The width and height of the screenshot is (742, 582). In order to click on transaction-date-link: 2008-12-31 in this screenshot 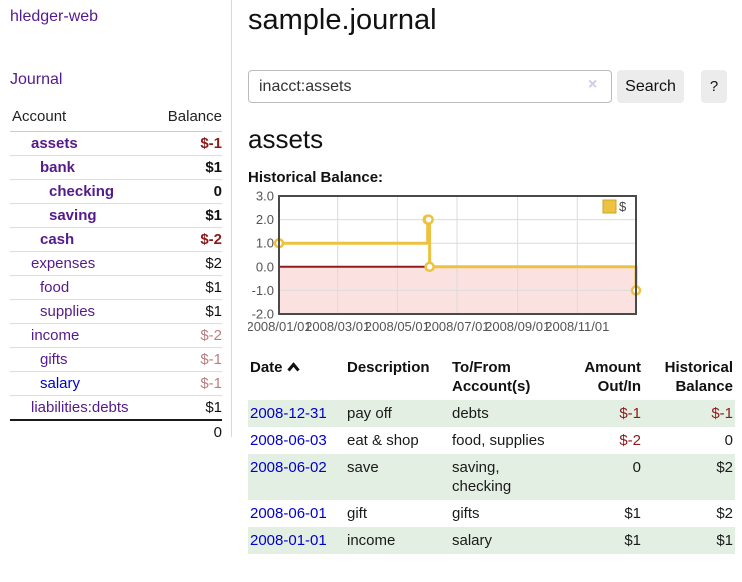, I will do `click(288, 413)`.